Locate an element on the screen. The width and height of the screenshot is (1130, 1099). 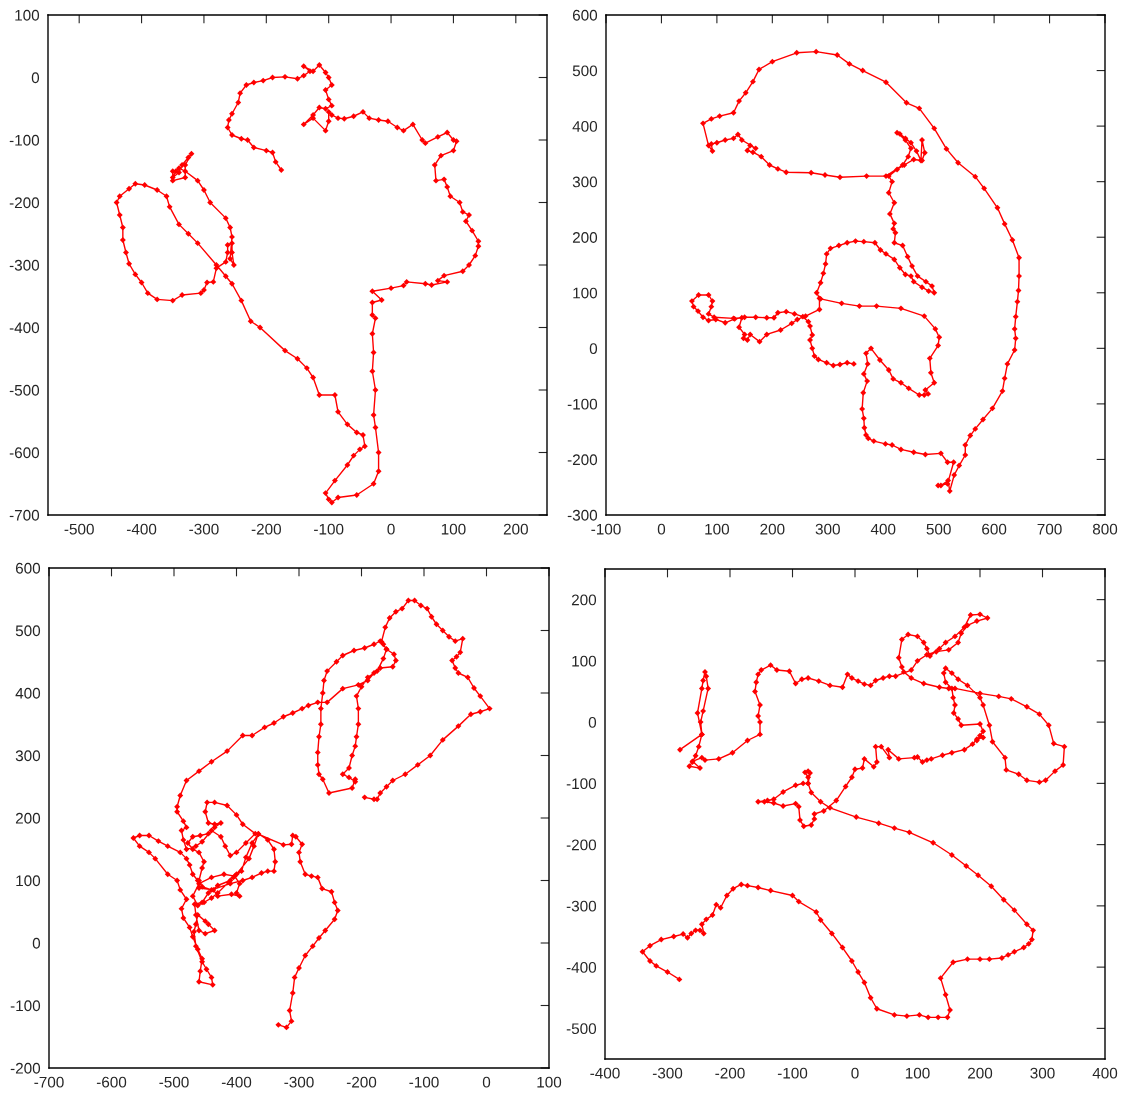
x-tick-label: -600 is located at coordinates (111, 1082).